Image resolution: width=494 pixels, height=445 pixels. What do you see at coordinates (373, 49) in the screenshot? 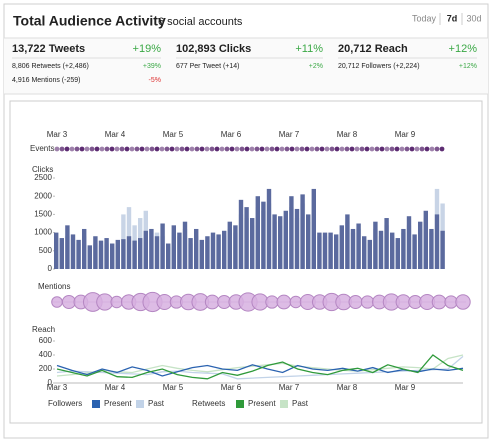
I see `stat-label: 20,712 Reach` at bounding box center [373, 49].